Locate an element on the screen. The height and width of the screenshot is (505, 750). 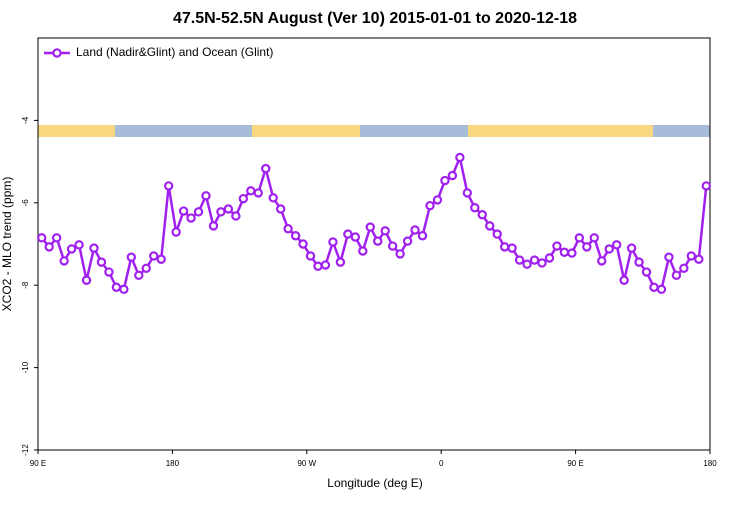
x-tick-label: 0 is located at coordinates (441, 463).